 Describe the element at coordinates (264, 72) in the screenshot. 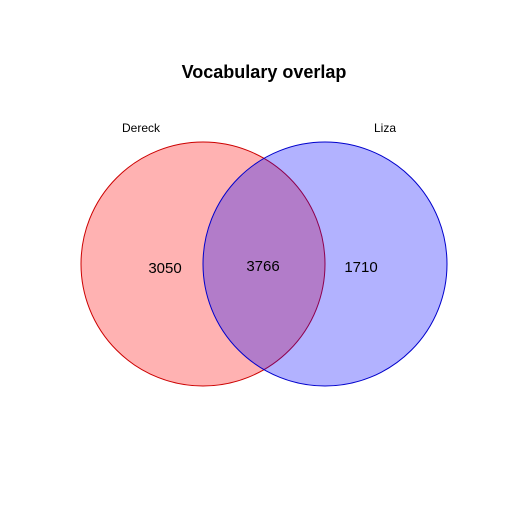

I see `diagram-title: Vocabulary overlap` at that location.